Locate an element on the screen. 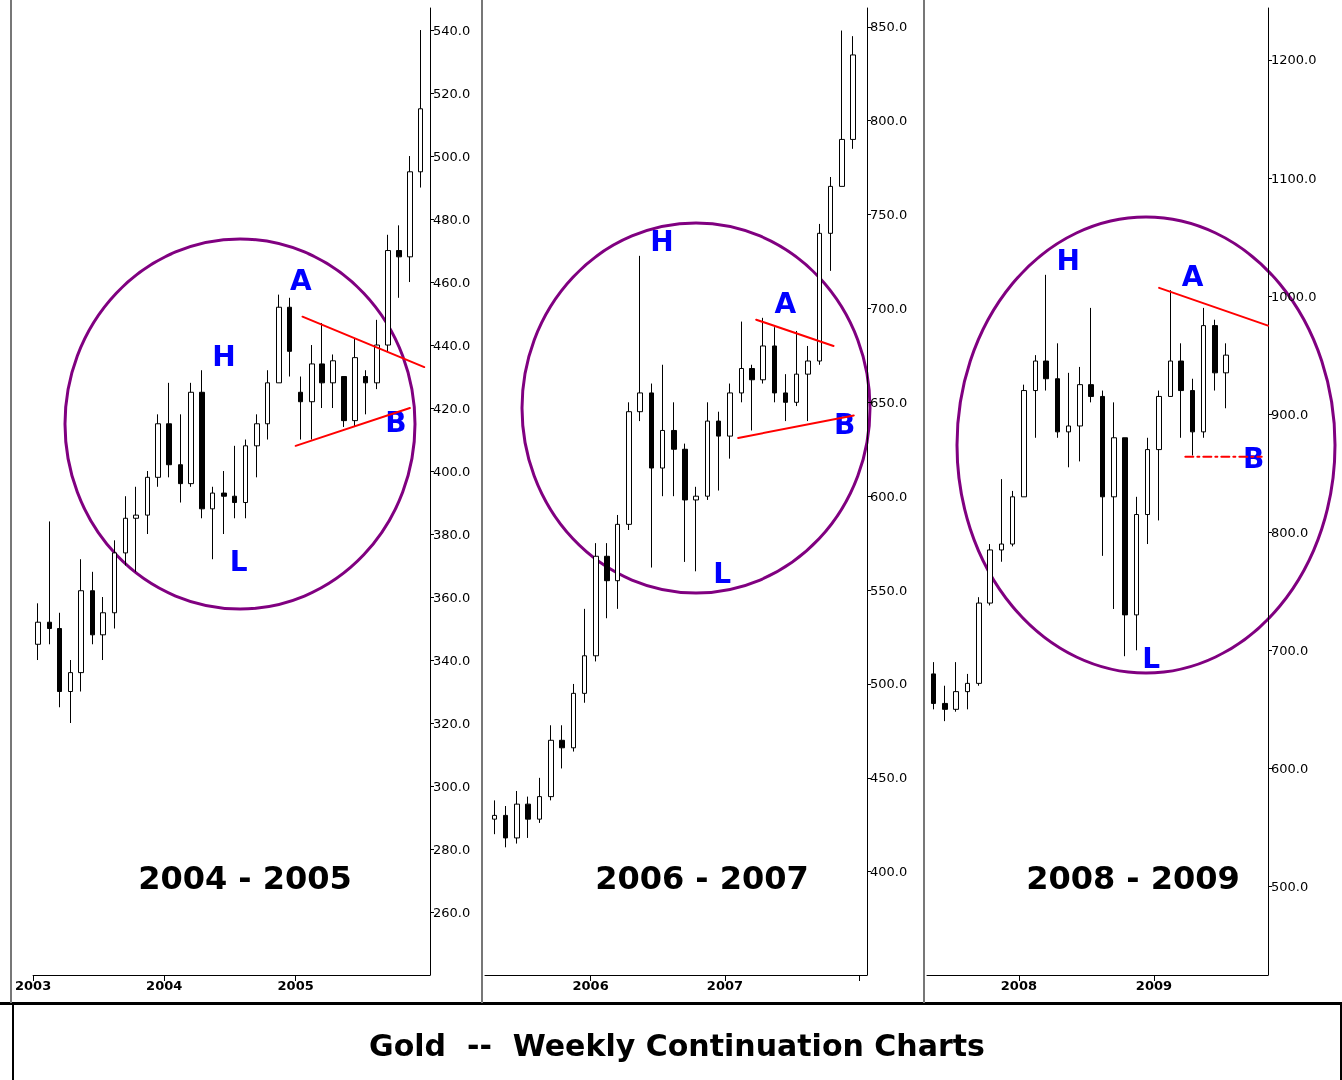  y-tick-label: 750.0 is located at coordinates (889, 215).